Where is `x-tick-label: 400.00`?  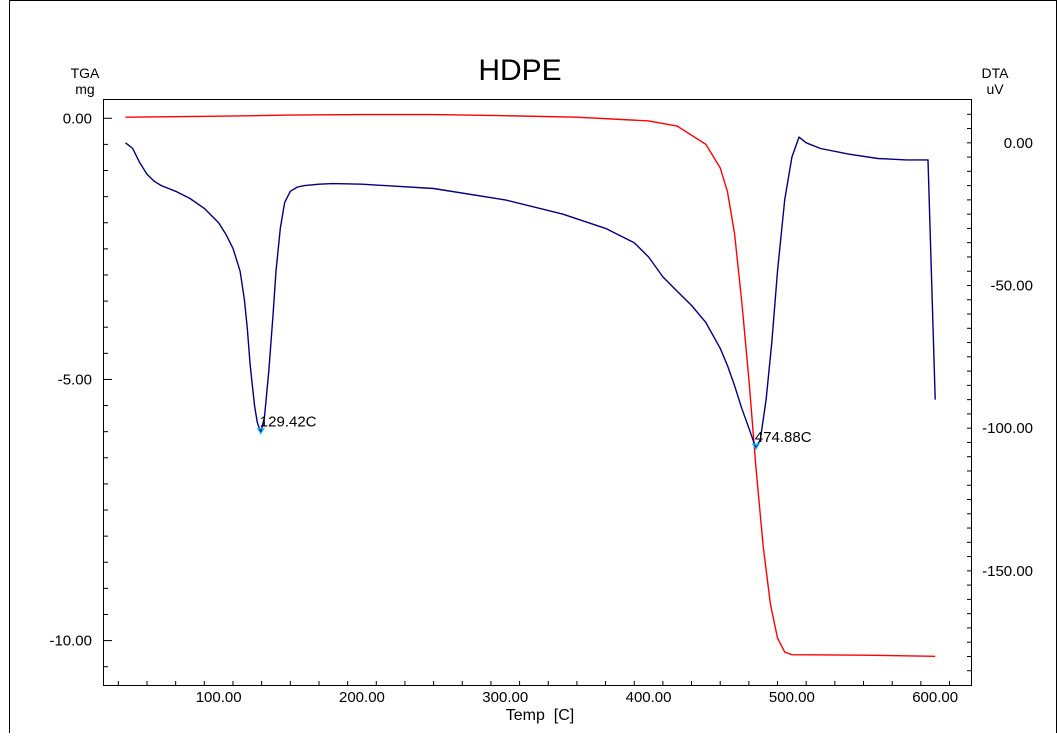 x-tick-label: 400.00 is located at coordinates (649, 697).